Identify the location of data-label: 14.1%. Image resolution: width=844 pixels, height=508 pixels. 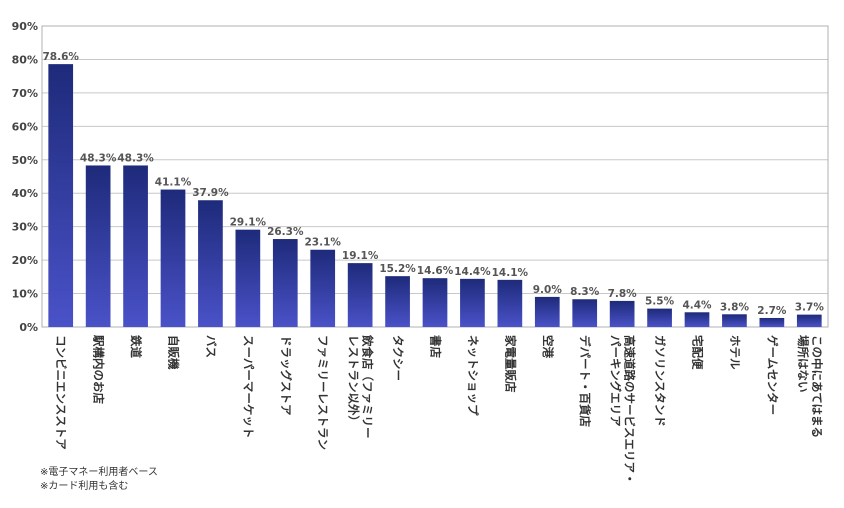
(510, 273).